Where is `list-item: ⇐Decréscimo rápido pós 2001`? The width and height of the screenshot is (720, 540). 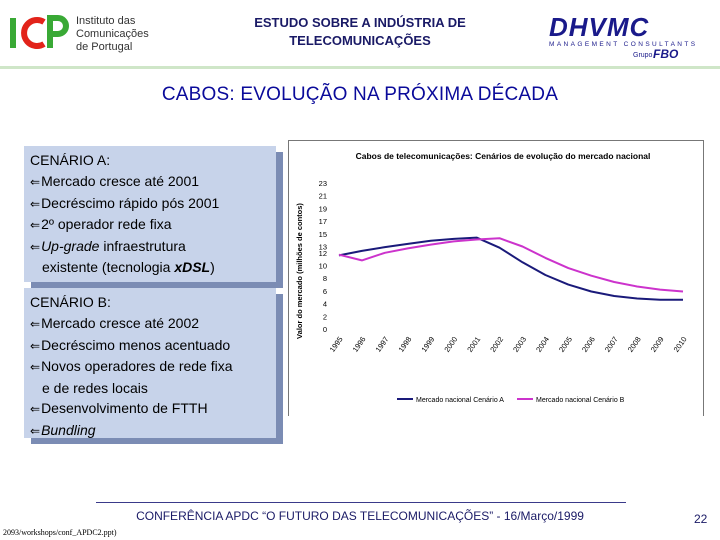
list-item: ⇐Decréscimo rápido pós 2001 is located at coordinates (125, 202).